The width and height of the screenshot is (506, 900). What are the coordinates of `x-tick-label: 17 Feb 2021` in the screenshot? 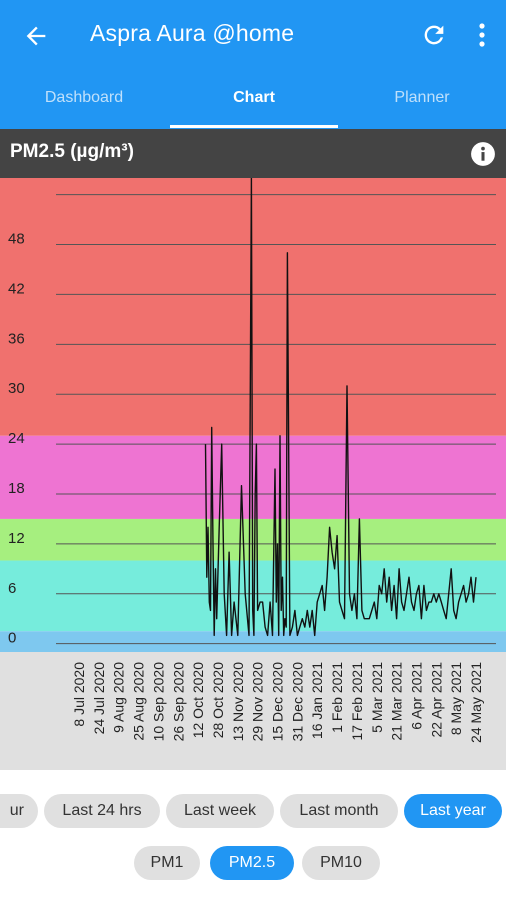 It's located at (357, 701).